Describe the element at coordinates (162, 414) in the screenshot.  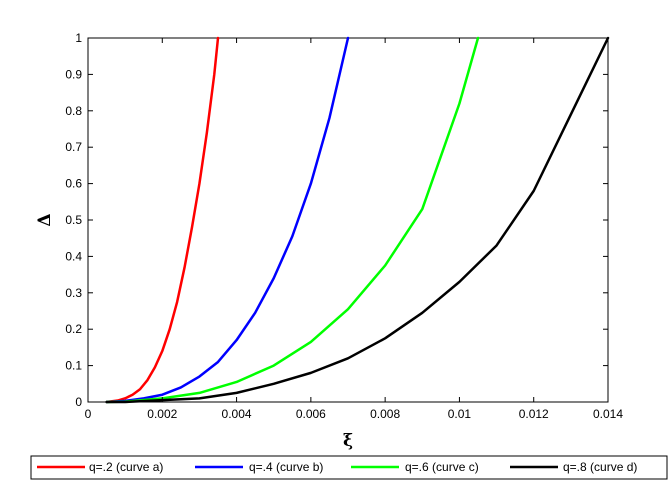
I see `x-tick-label: 0.002` at that location.